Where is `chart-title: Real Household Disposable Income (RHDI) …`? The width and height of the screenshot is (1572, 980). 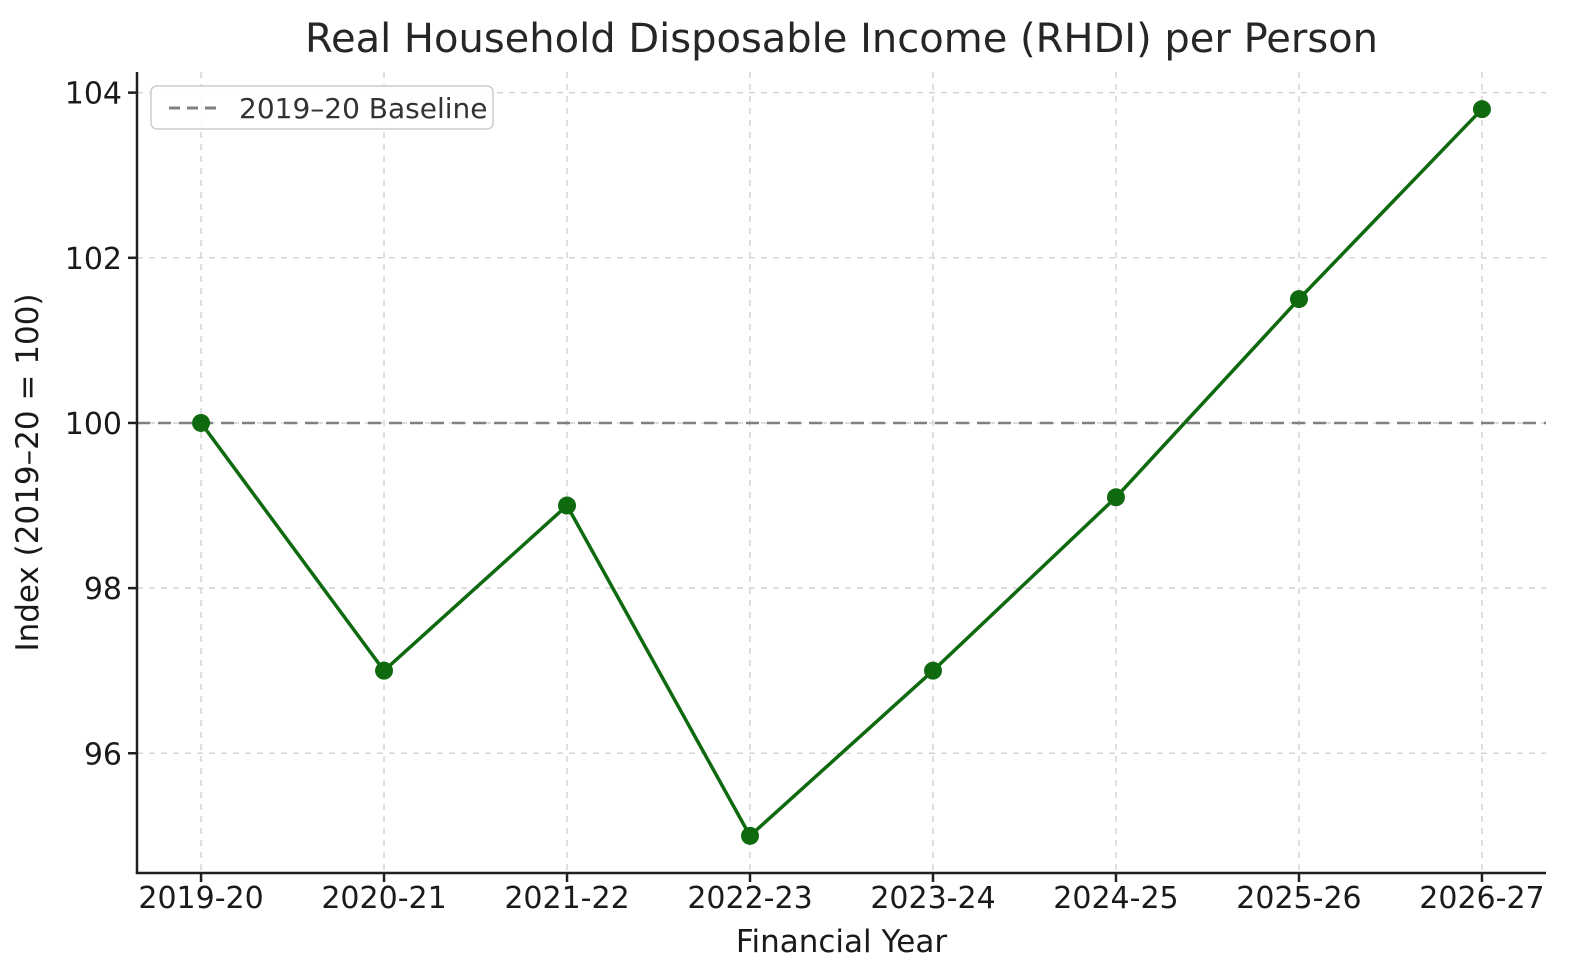 chart-title: Real Household Disposable Income (RHDI) … is located at coordinates (841, 39).